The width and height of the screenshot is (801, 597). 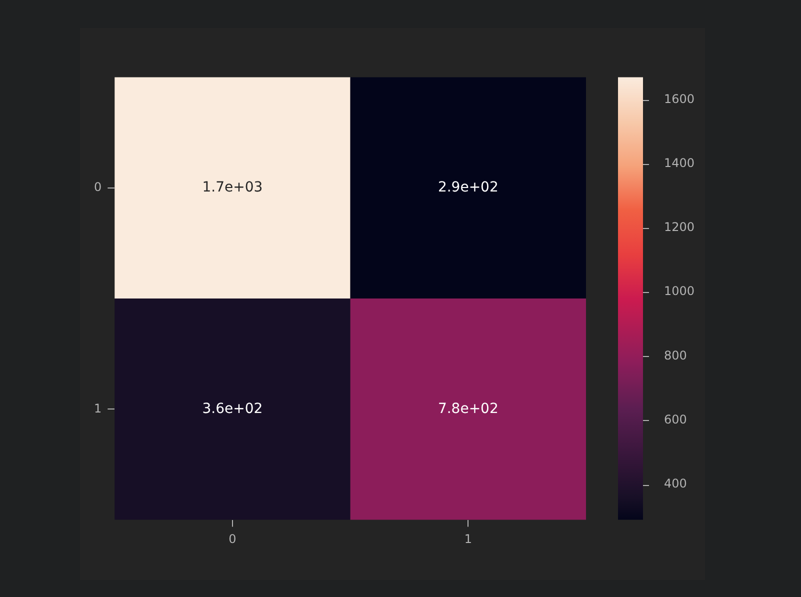 What do you see at coordinates (232, 187) in the screenshot?
I see `data-label: 1.7e+03` at bounding box center [232, 187].